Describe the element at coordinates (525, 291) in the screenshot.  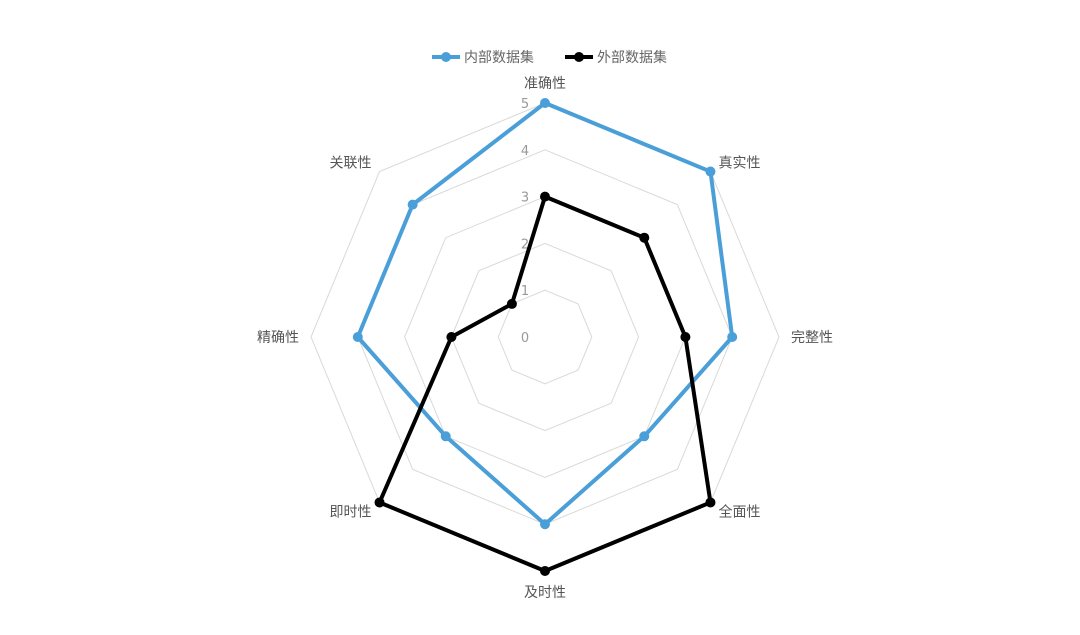
I see `tick-label: 1` at that location.